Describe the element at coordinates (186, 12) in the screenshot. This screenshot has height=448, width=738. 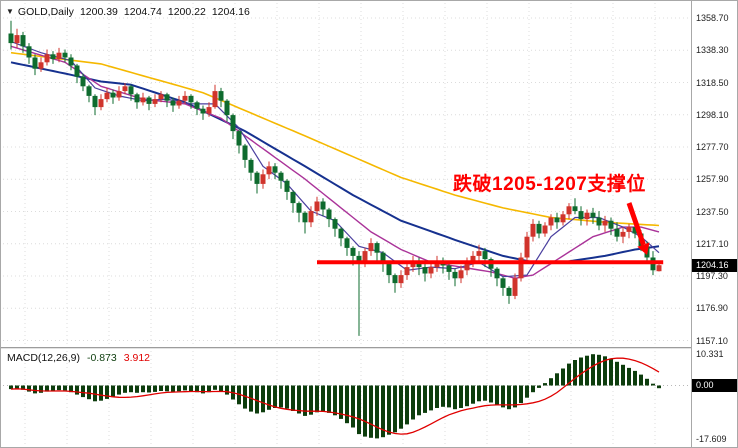
I see `low-value: 1200.22` at that location.